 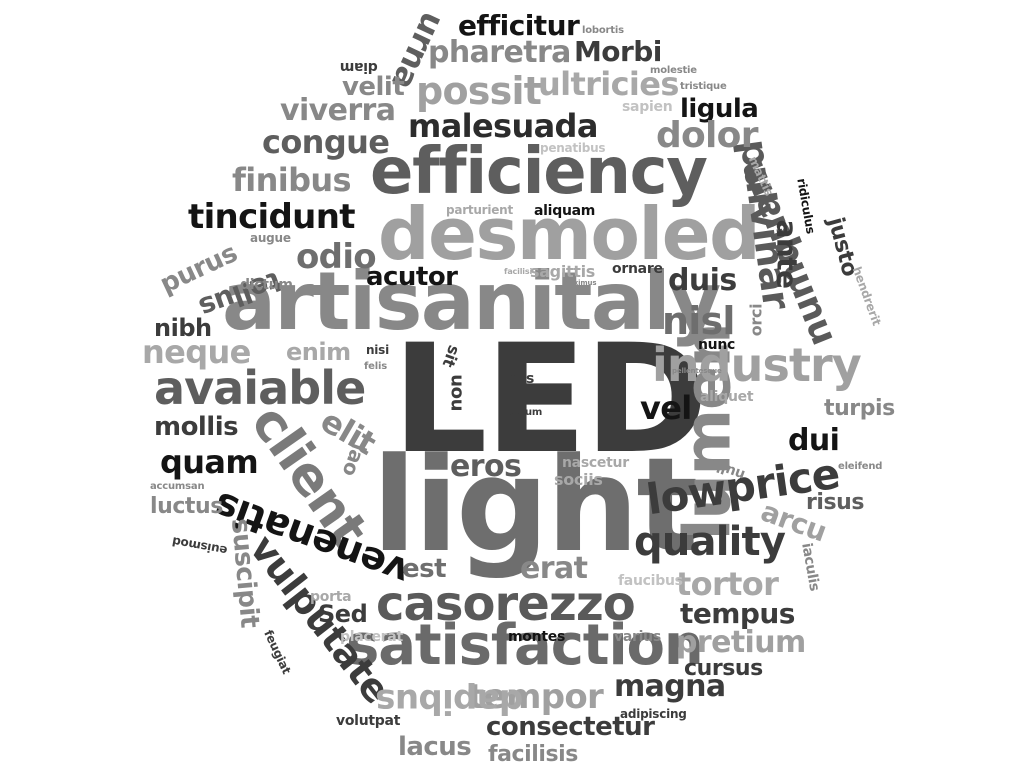 I want to click on word-eros: eros, so click(x=486, y=466).